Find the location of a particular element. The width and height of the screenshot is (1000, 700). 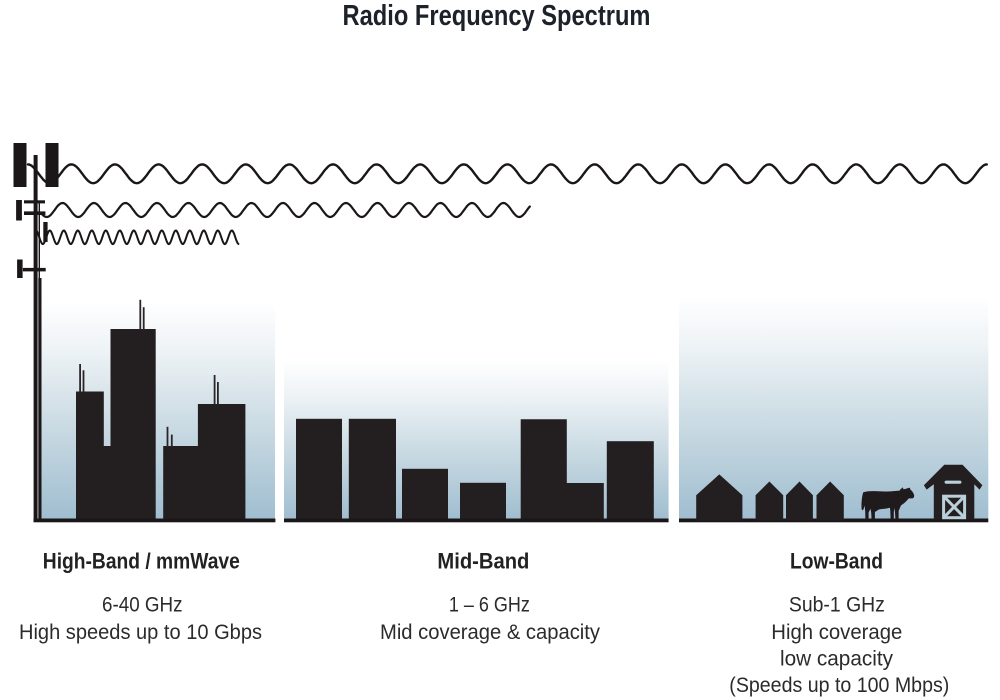

svg-text: 1 – 6 GHz is located at coordinates (489, 605).